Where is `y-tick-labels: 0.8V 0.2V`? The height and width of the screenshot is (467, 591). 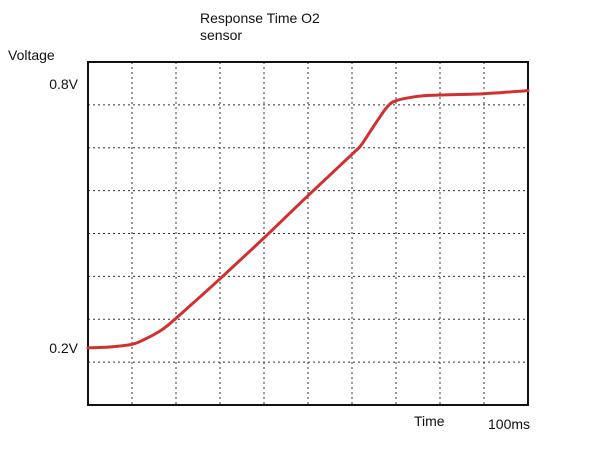
y-tick-labels: 0.8V 0.2V is located at coordinates (63, 216).